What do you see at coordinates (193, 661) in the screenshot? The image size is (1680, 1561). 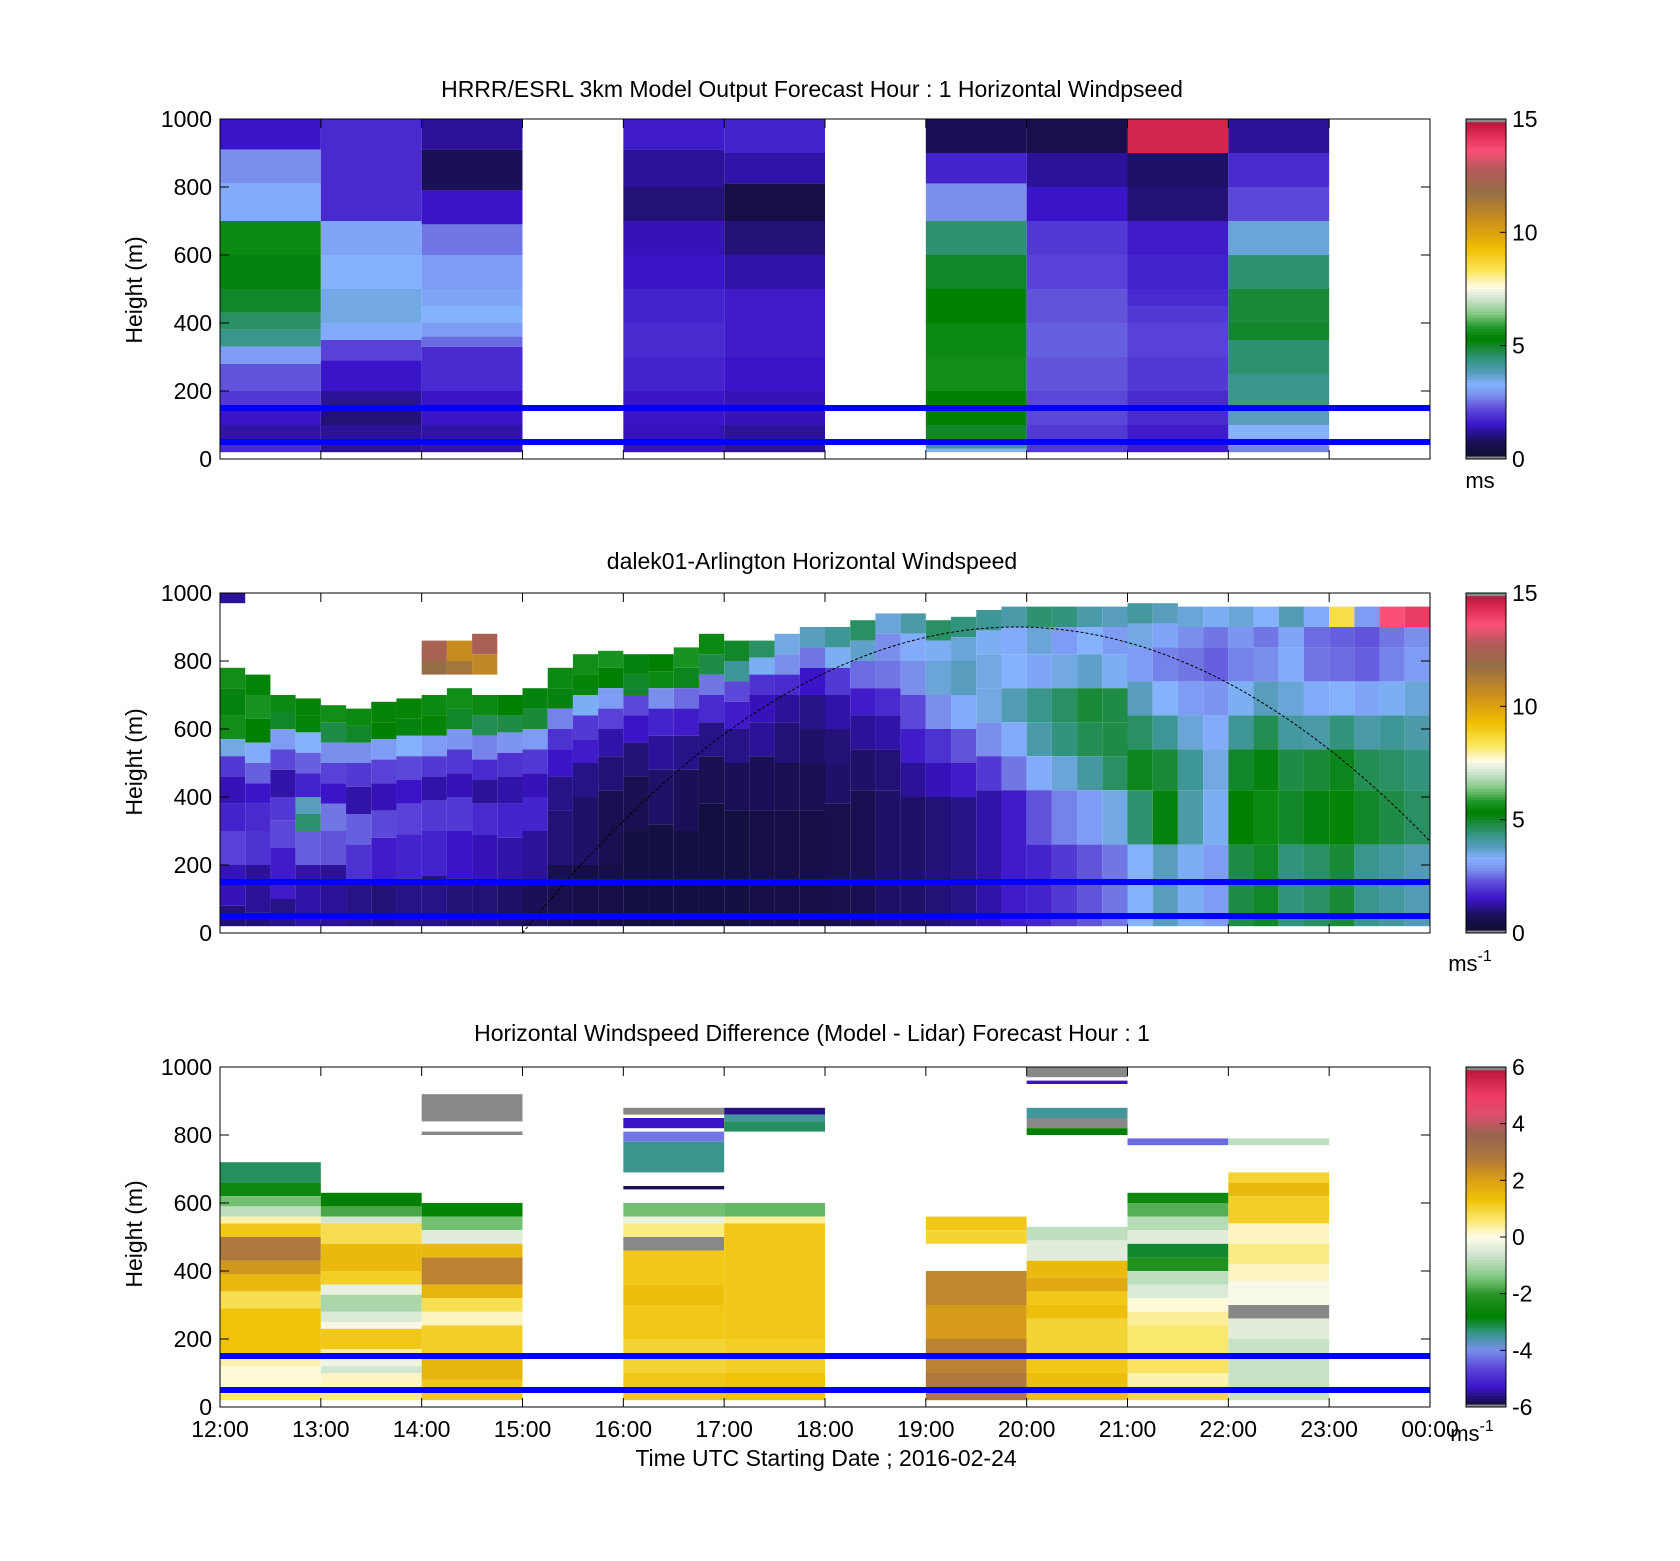 I see `y-tick-label: 800` at bounding box center [193, 661].